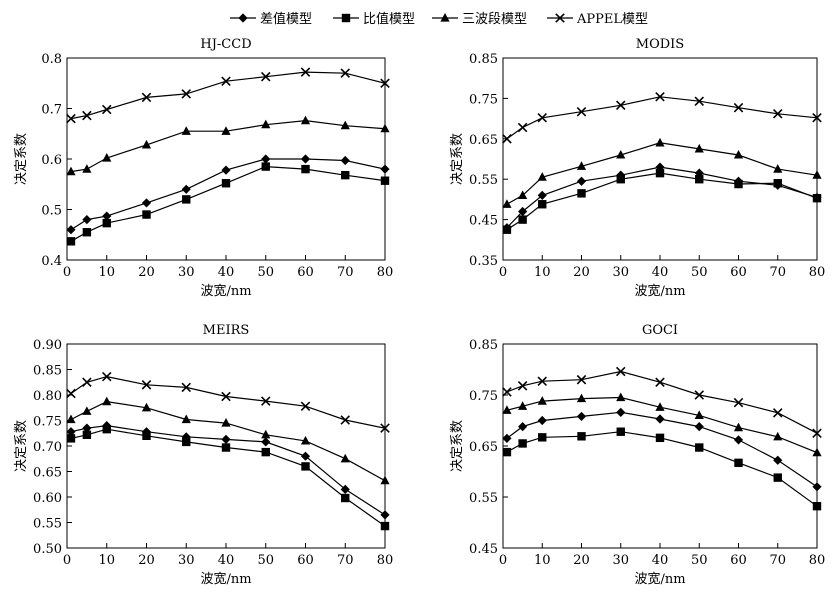  What do you see at coordinates (483, 180) in the screenshot?
I see `y-tick-label: 0.55` at bounding box center [483, 180].